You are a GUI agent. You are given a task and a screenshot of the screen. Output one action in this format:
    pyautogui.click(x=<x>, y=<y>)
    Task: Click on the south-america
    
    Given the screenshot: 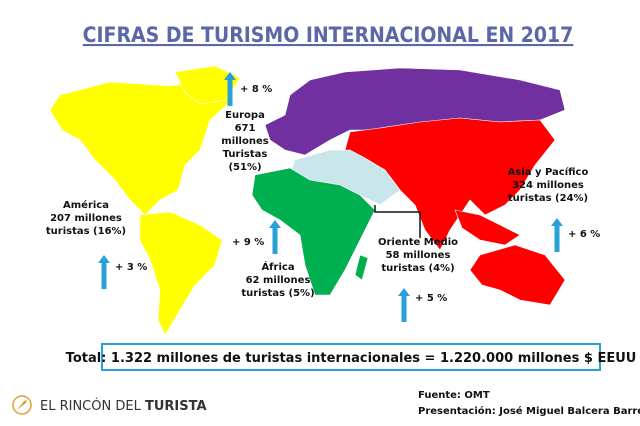 What is the action you would take?
    pyautogui.click(x=181, y=273)
    